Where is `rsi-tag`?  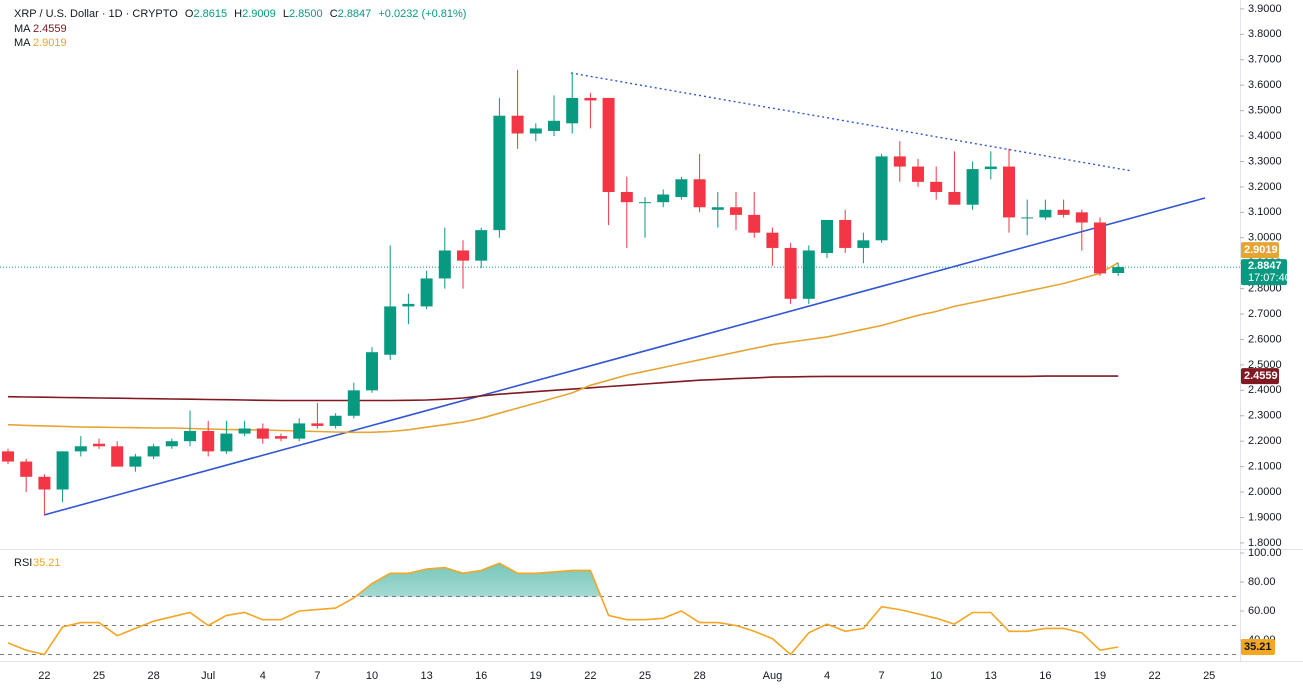 rsi-tag is located at coordinates (1258, 646).